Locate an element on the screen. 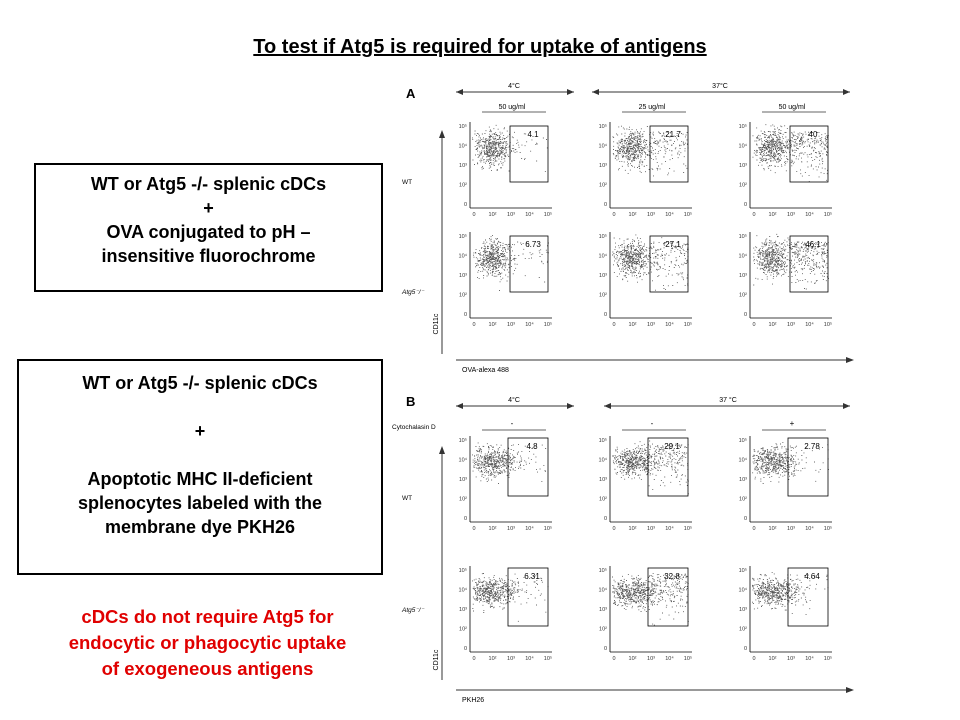 The image size is (960, 720). box-line: insensitive fluorochrome is located at coordinates (208, 256).